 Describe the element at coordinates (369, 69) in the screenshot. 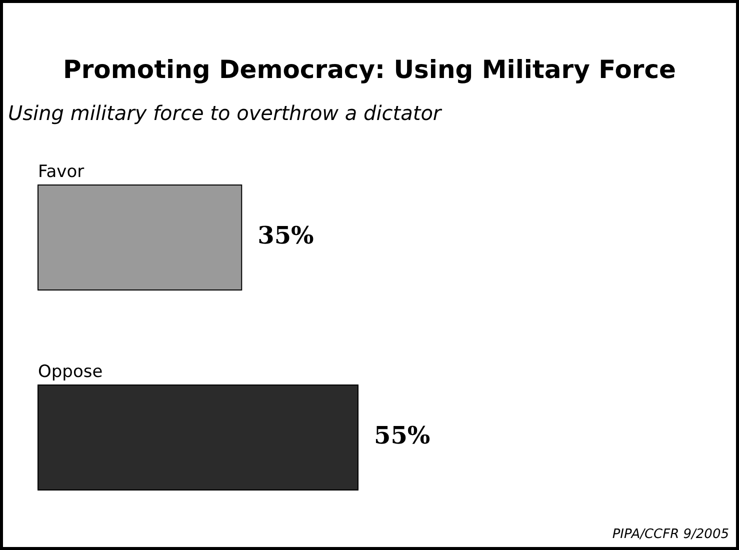

I see `chart-title: Promoting Democracy: Using Military Force` at that location.